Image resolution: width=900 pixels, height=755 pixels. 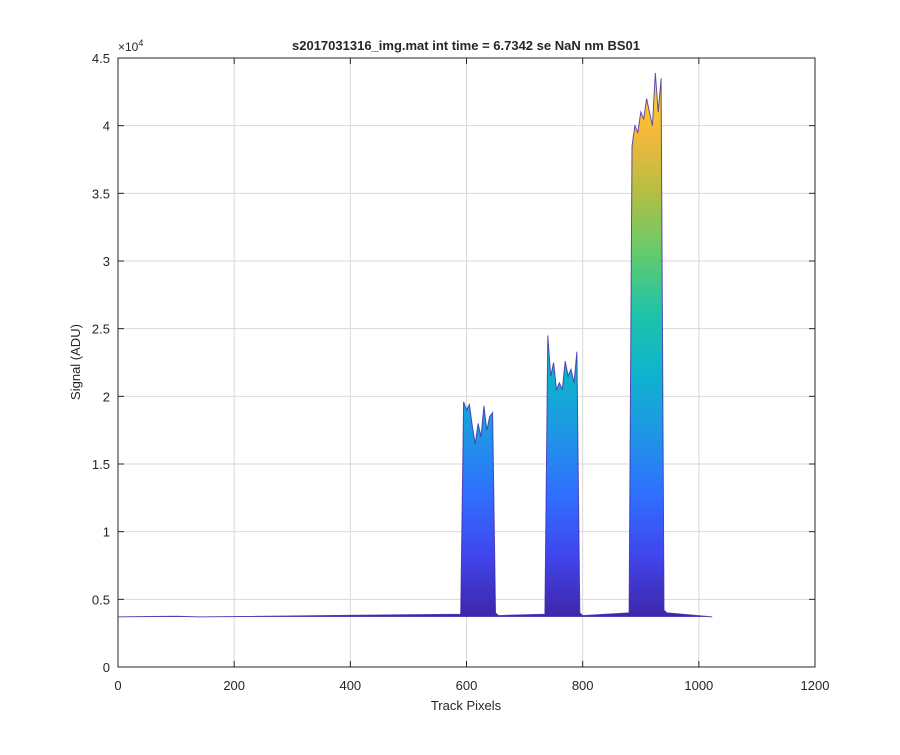 I want to click on x-tick-label: 1200, so click(x=815, y=685).